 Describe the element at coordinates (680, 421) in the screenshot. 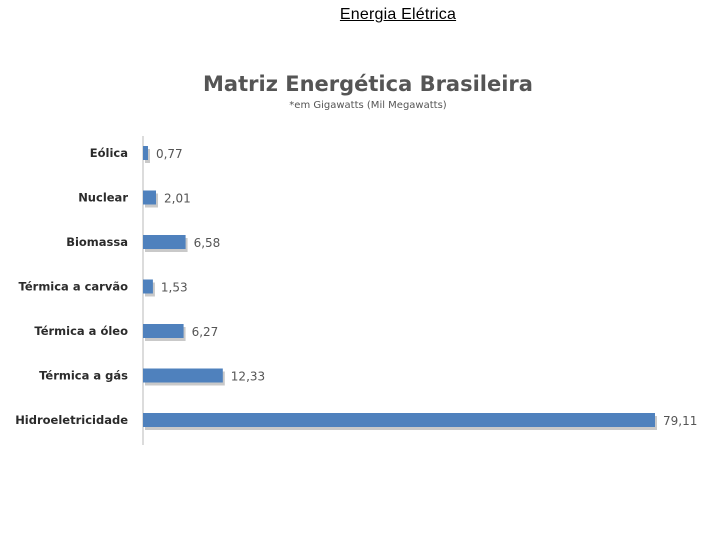

I see `value-label: 79,11` at that location.